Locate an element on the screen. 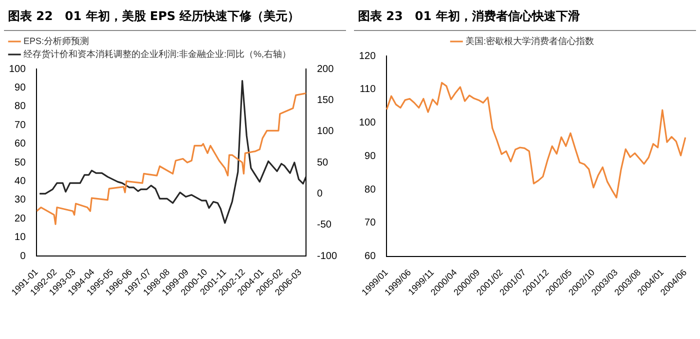 This screenshot has width=700, height=339. y-tick-label: 20 is located at coordinates (20, 218).